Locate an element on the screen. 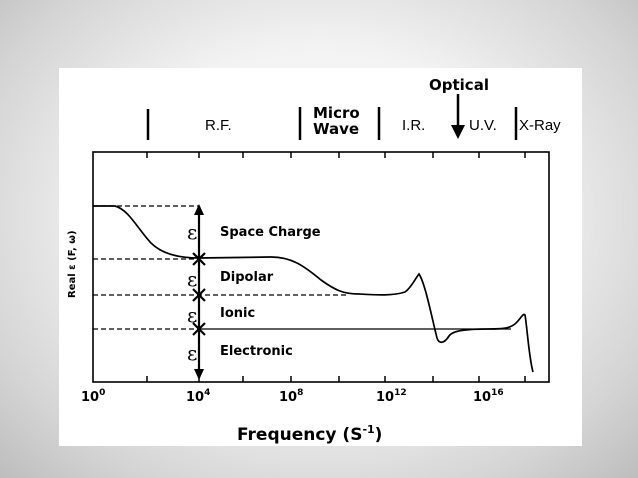 The width and height of the screenshot is (638, 478). epsilon-symbol-ionic: ε is located at coordinates (192, 315).